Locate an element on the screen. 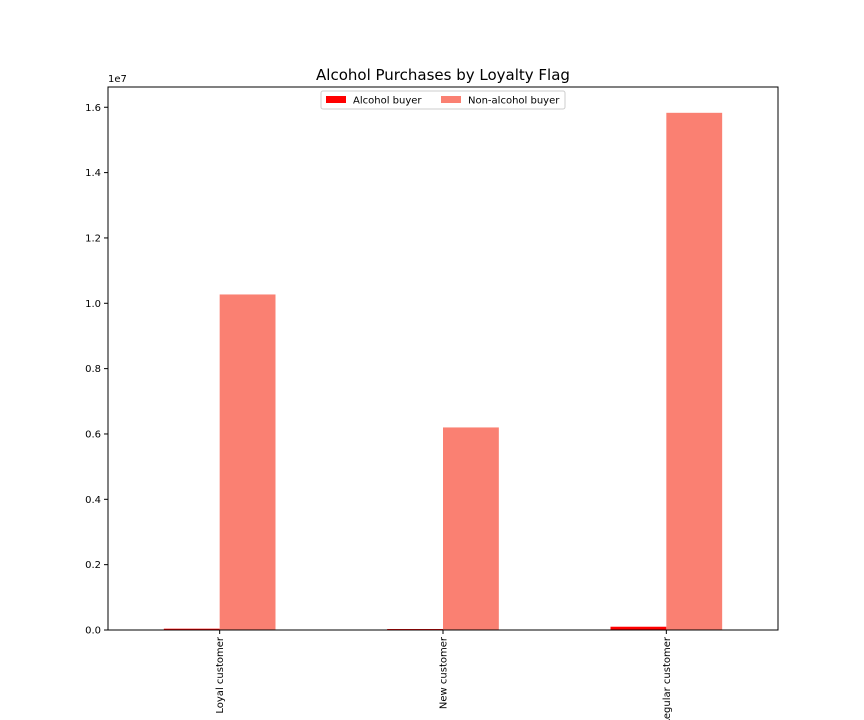  x-tick-label: Loyal customer is located at coordinates (220, 674).